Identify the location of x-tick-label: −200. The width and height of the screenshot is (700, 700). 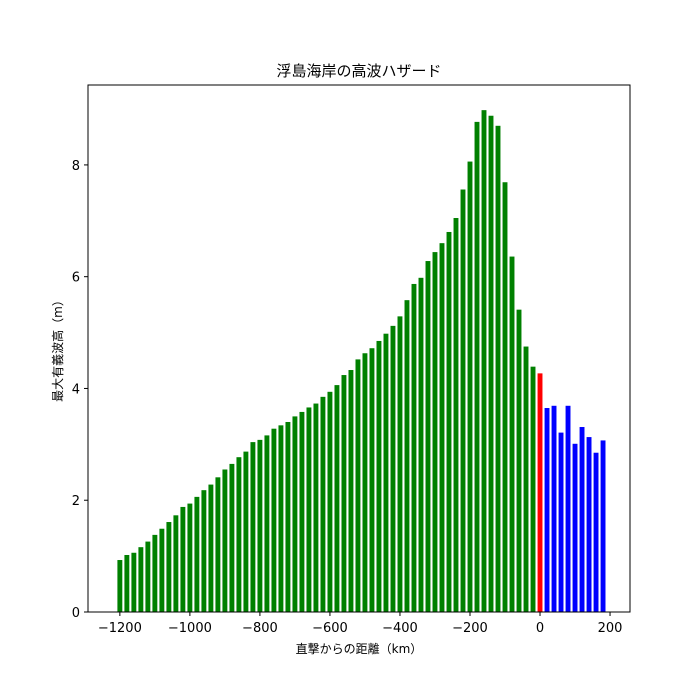
(470, 628).